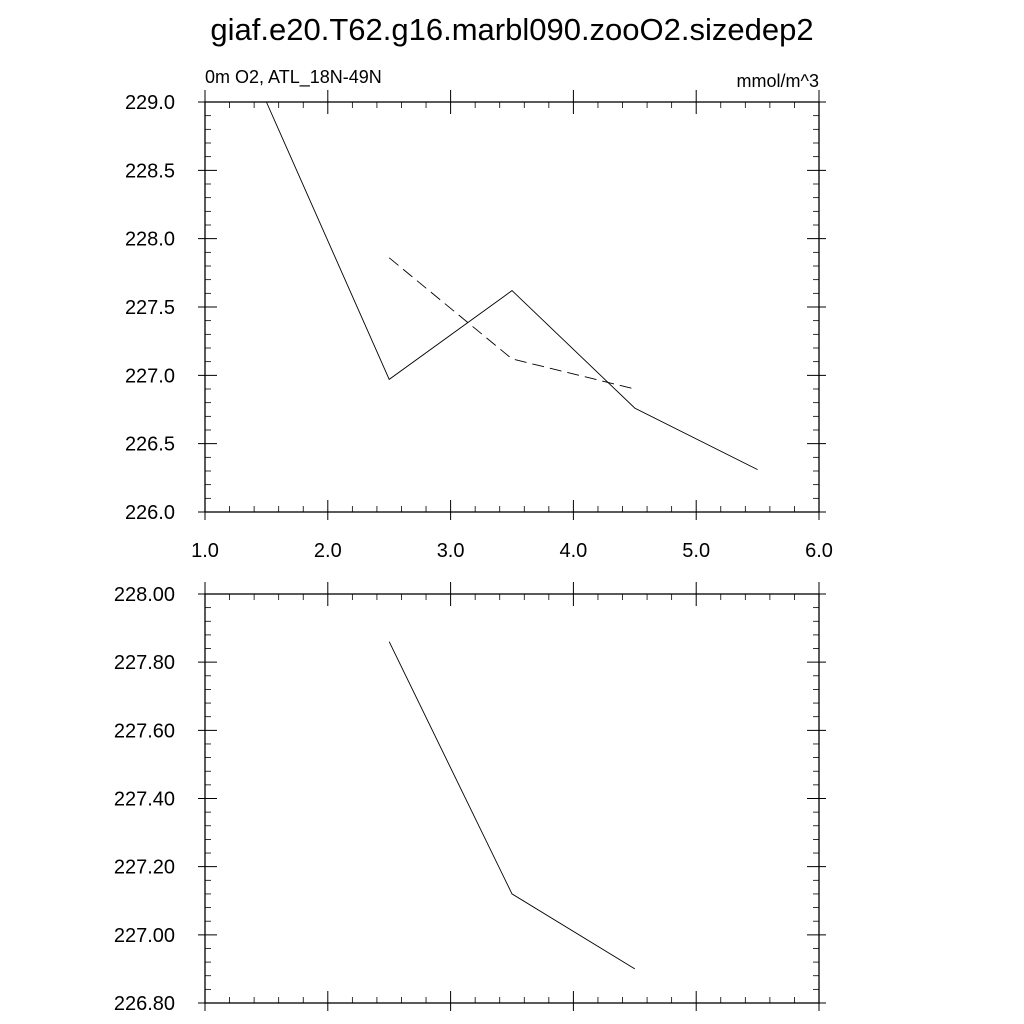 The height and width of the screenshot is (1024, 1024). What do you see at coordinates (328, 551) in the screenshot?
I see `chart-top-x-tick-label: 2.0` at bounding box center [328, 551].